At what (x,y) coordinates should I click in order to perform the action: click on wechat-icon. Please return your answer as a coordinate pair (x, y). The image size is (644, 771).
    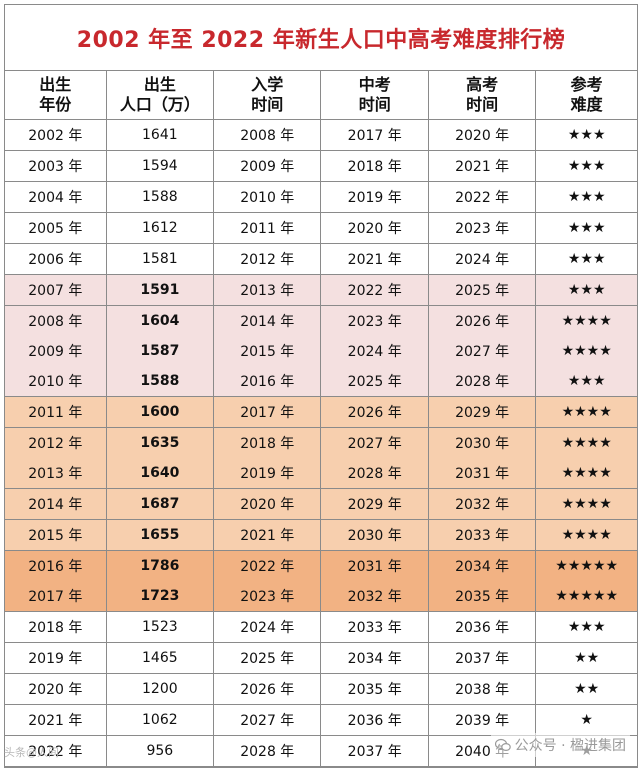
    Looking at the image, I should click on (502, 745).